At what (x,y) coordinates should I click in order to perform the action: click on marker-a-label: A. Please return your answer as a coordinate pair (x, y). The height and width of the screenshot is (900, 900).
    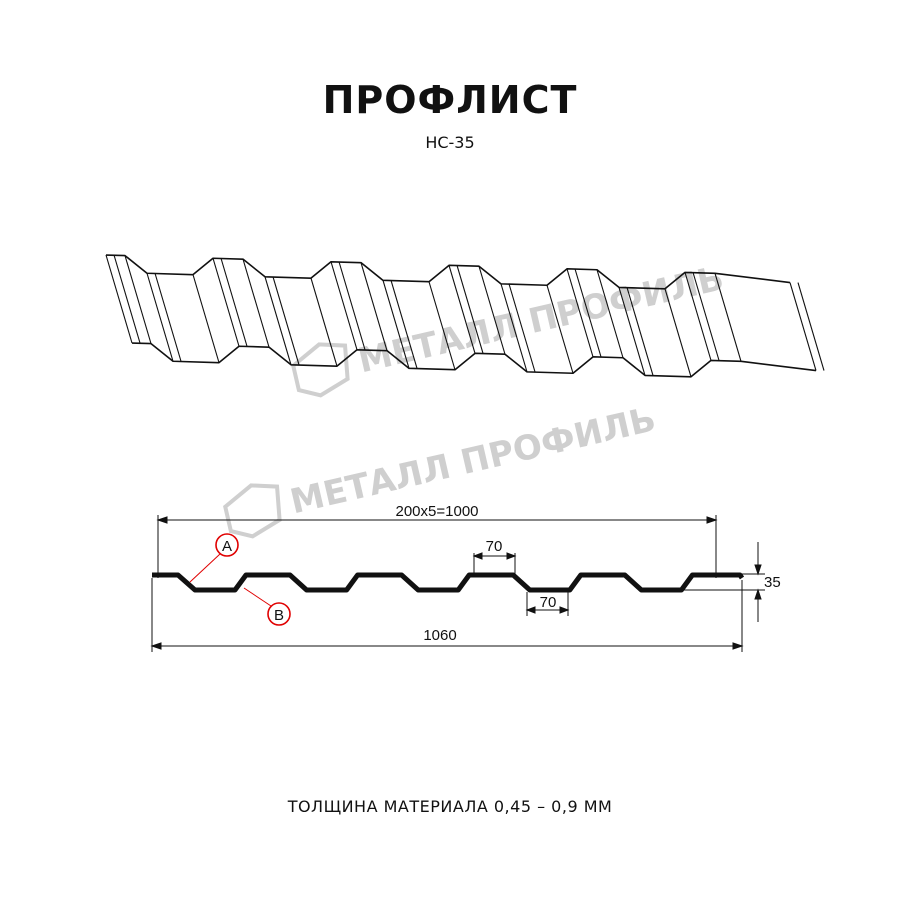
    Looking at the image, I should click on (227, 546).